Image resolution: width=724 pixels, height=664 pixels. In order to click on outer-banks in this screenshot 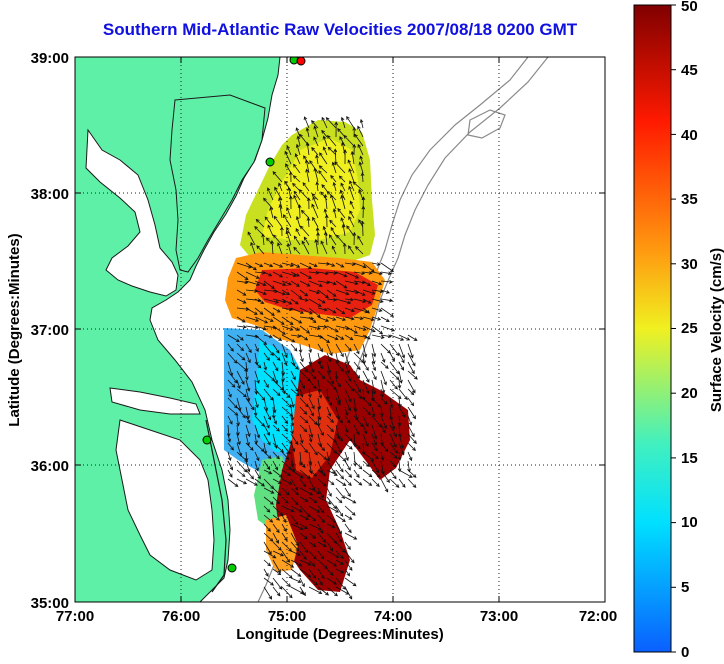, I will do `click(216, 506)`.